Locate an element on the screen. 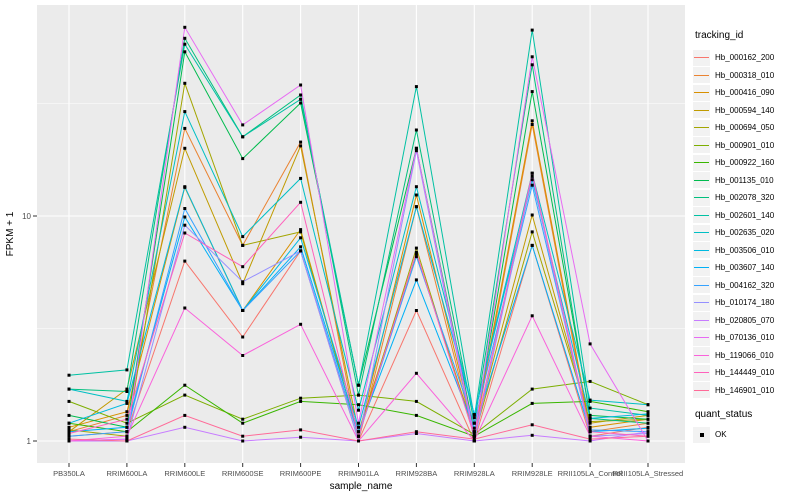 The height and width of the screenshot is (500, 800). legend-item-Hb_070136_010: Hb_070136_010 is located at coordinates (746, 338).